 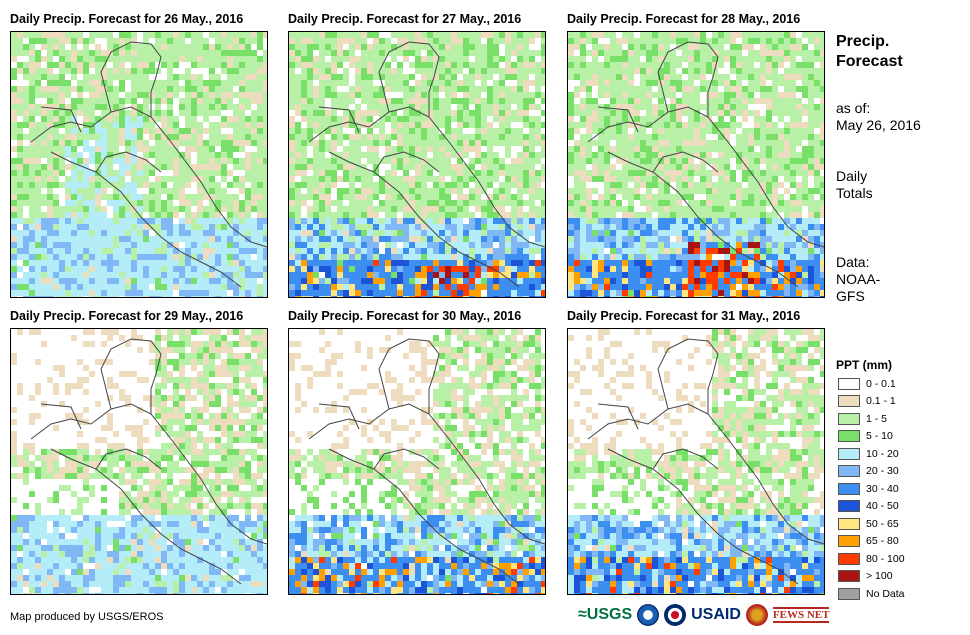 I want to click on data-line2: NOAA-, so click(x=858, y=279).